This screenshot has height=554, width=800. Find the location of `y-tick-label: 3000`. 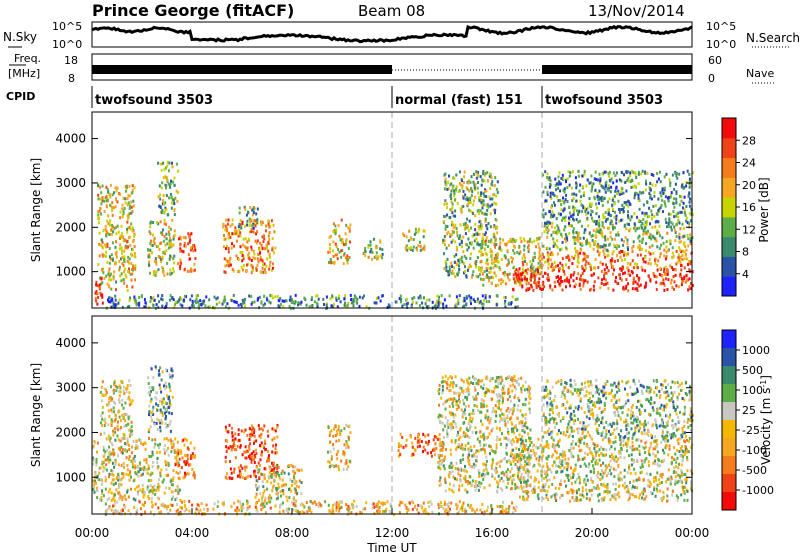

y-tick-label: 3000 is located at coordinates (70, 183).